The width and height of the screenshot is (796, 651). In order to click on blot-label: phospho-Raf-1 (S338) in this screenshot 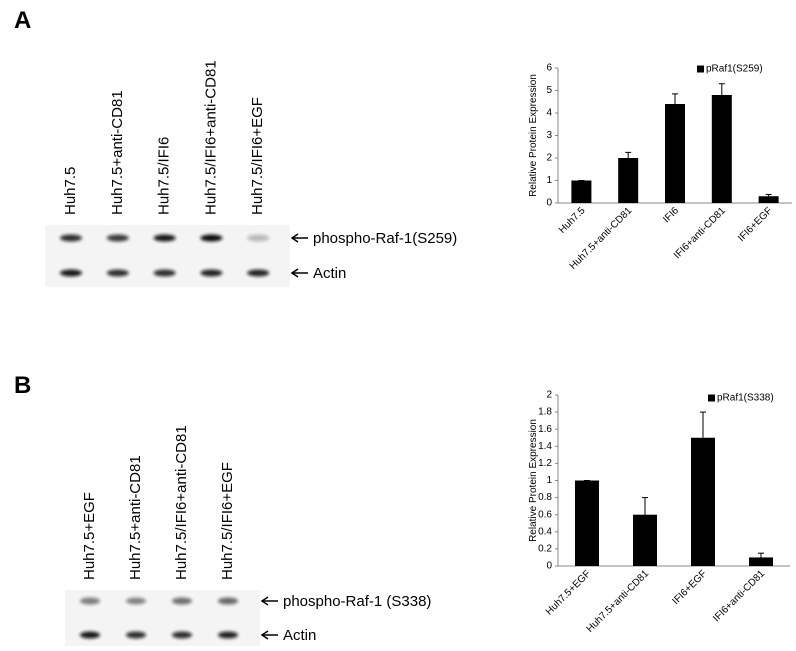, I will do `click(357, 601)`.